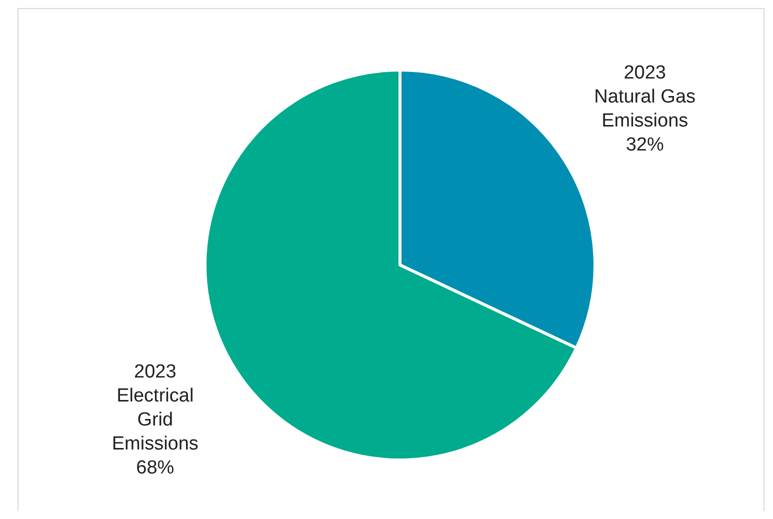  I want to click on data-label: 32%, so click(645, 145).